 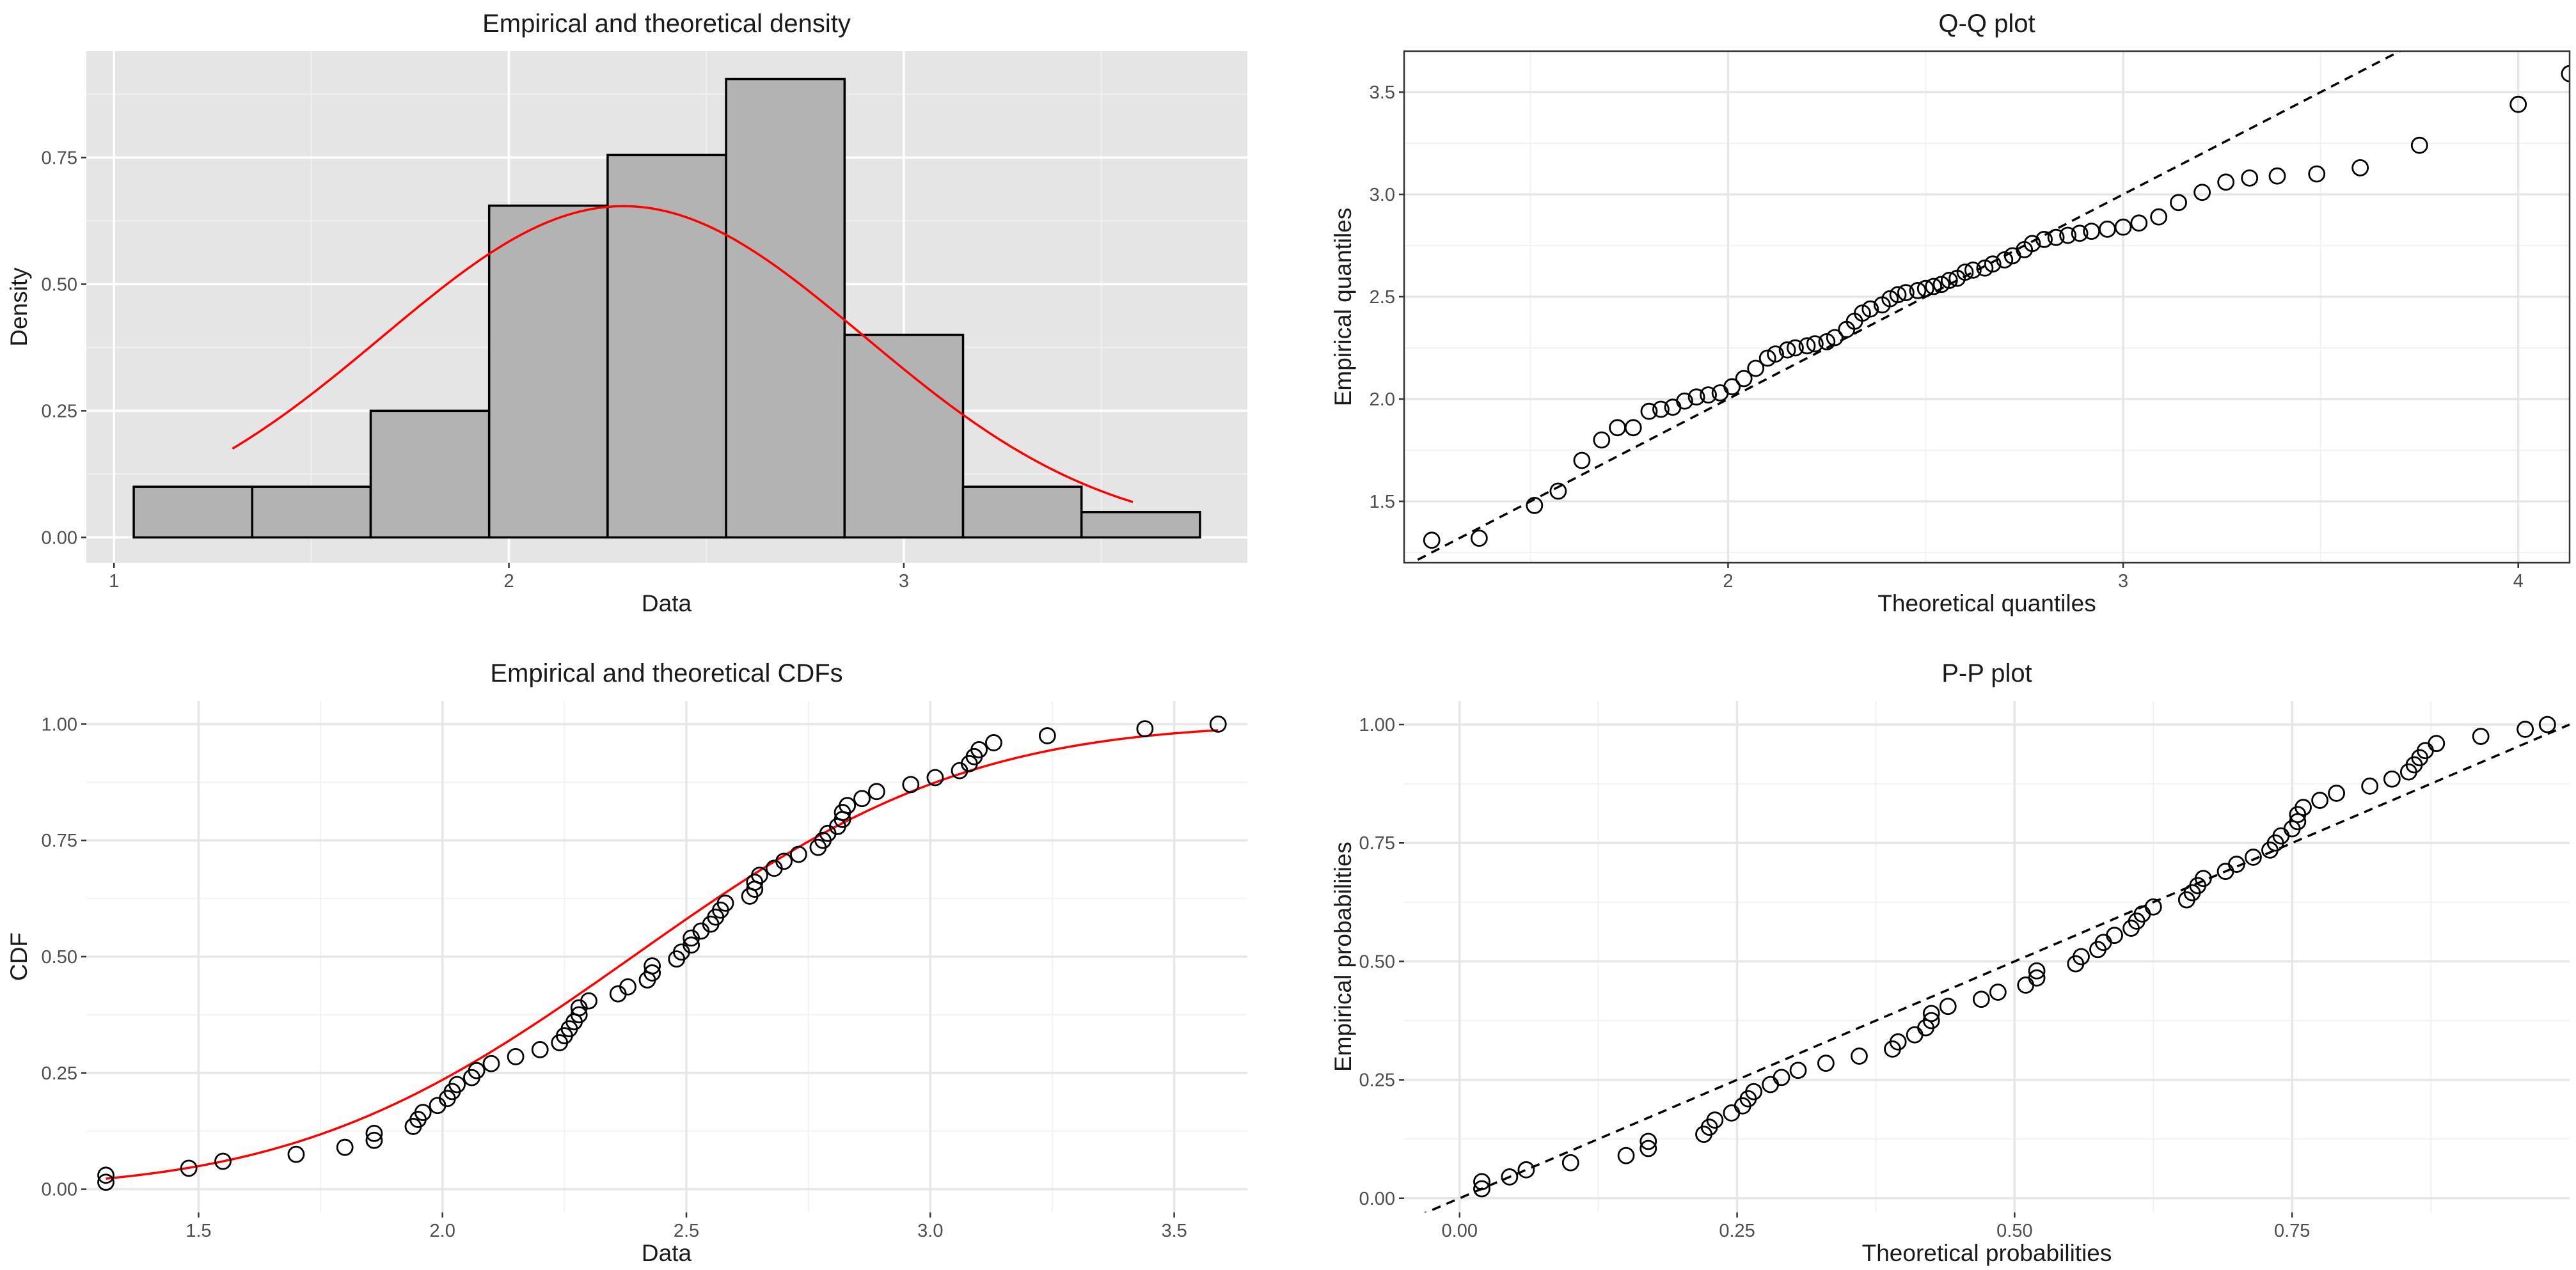 What do you see at coordinates (1174, 1231) in the screenshot?
I see `cdf-x-tick-label: 3.5` at bounding box center [1174, 1231].